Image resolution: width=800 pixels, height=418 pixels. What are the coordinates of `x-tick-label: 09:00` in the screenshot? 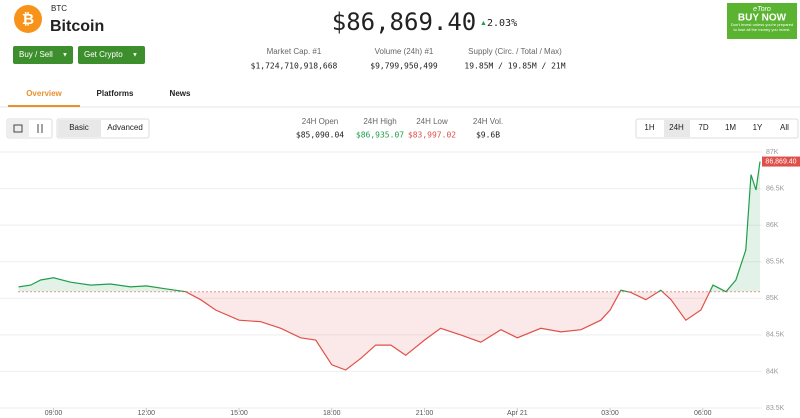 It's located at (54, 413).